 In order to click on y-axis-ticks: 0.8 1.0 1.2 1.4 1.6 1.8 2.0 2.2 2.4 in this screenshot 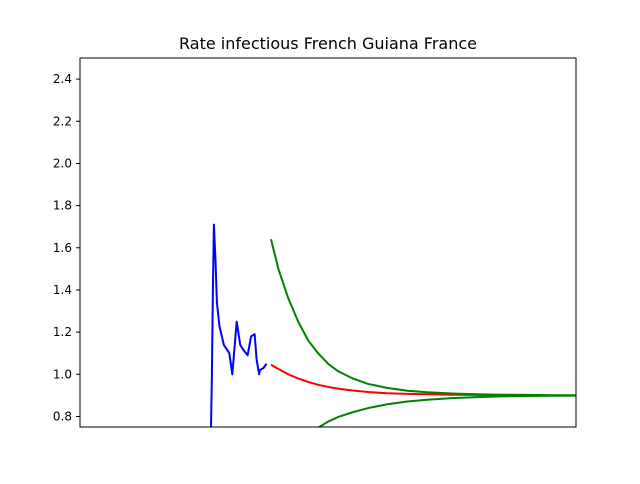, I will do `click(66, 247)`.